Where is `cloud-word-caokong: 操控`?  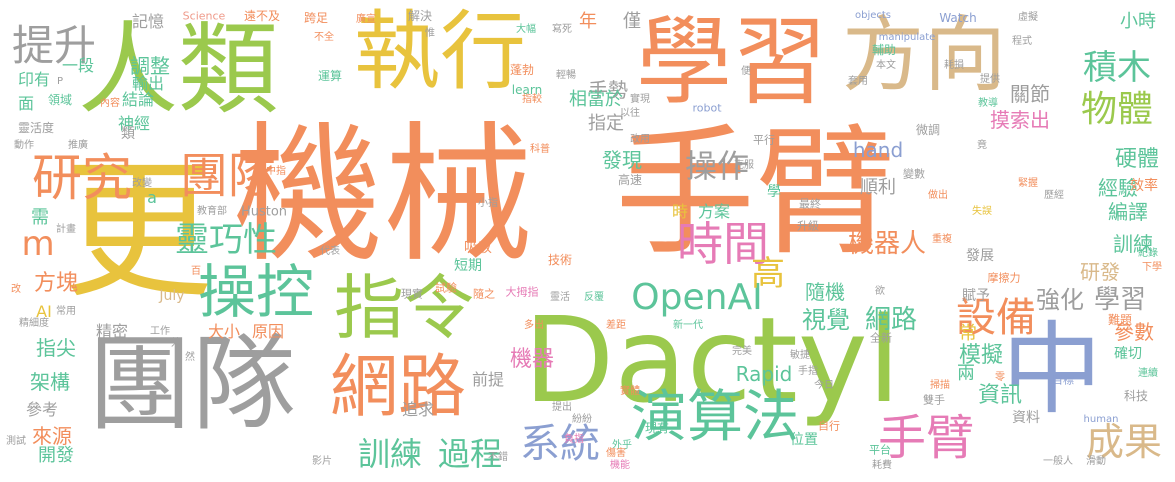
cloud-word-caokong: 操控 is located at coordinates (256, 292).